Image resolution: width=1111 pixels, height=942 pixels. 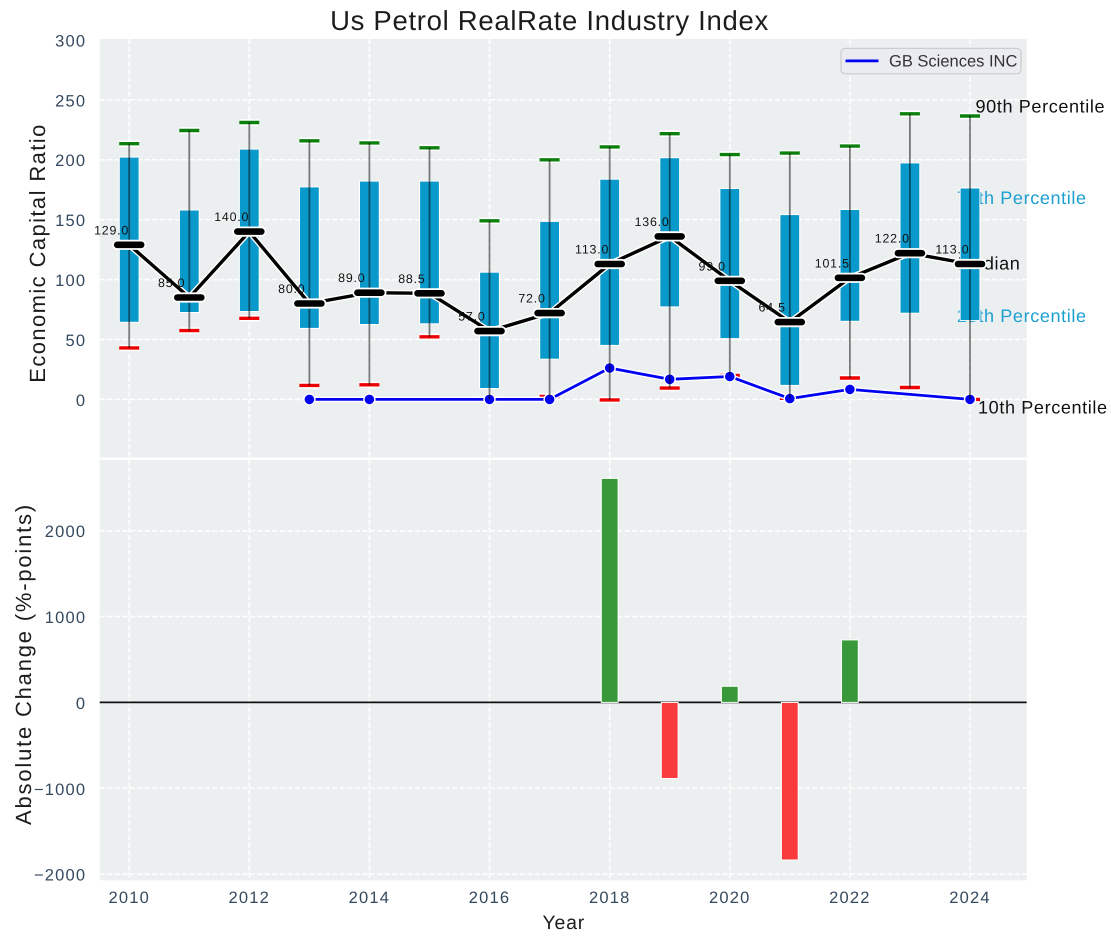 I want to click on svg-text: 2020, so click(x=730, y=898).